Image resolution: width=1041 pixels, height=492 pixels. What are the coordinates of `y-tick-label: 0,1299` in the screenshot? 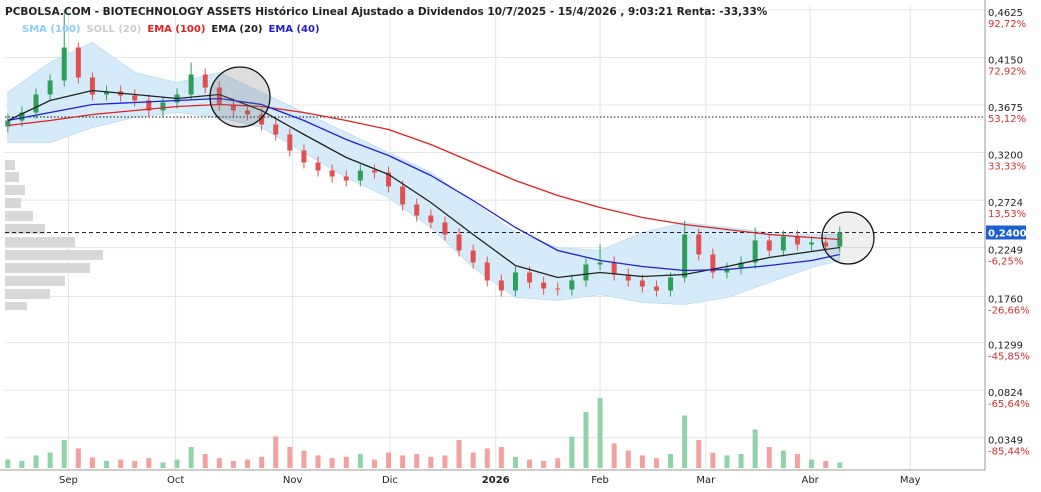 It's located at (1005, 346).